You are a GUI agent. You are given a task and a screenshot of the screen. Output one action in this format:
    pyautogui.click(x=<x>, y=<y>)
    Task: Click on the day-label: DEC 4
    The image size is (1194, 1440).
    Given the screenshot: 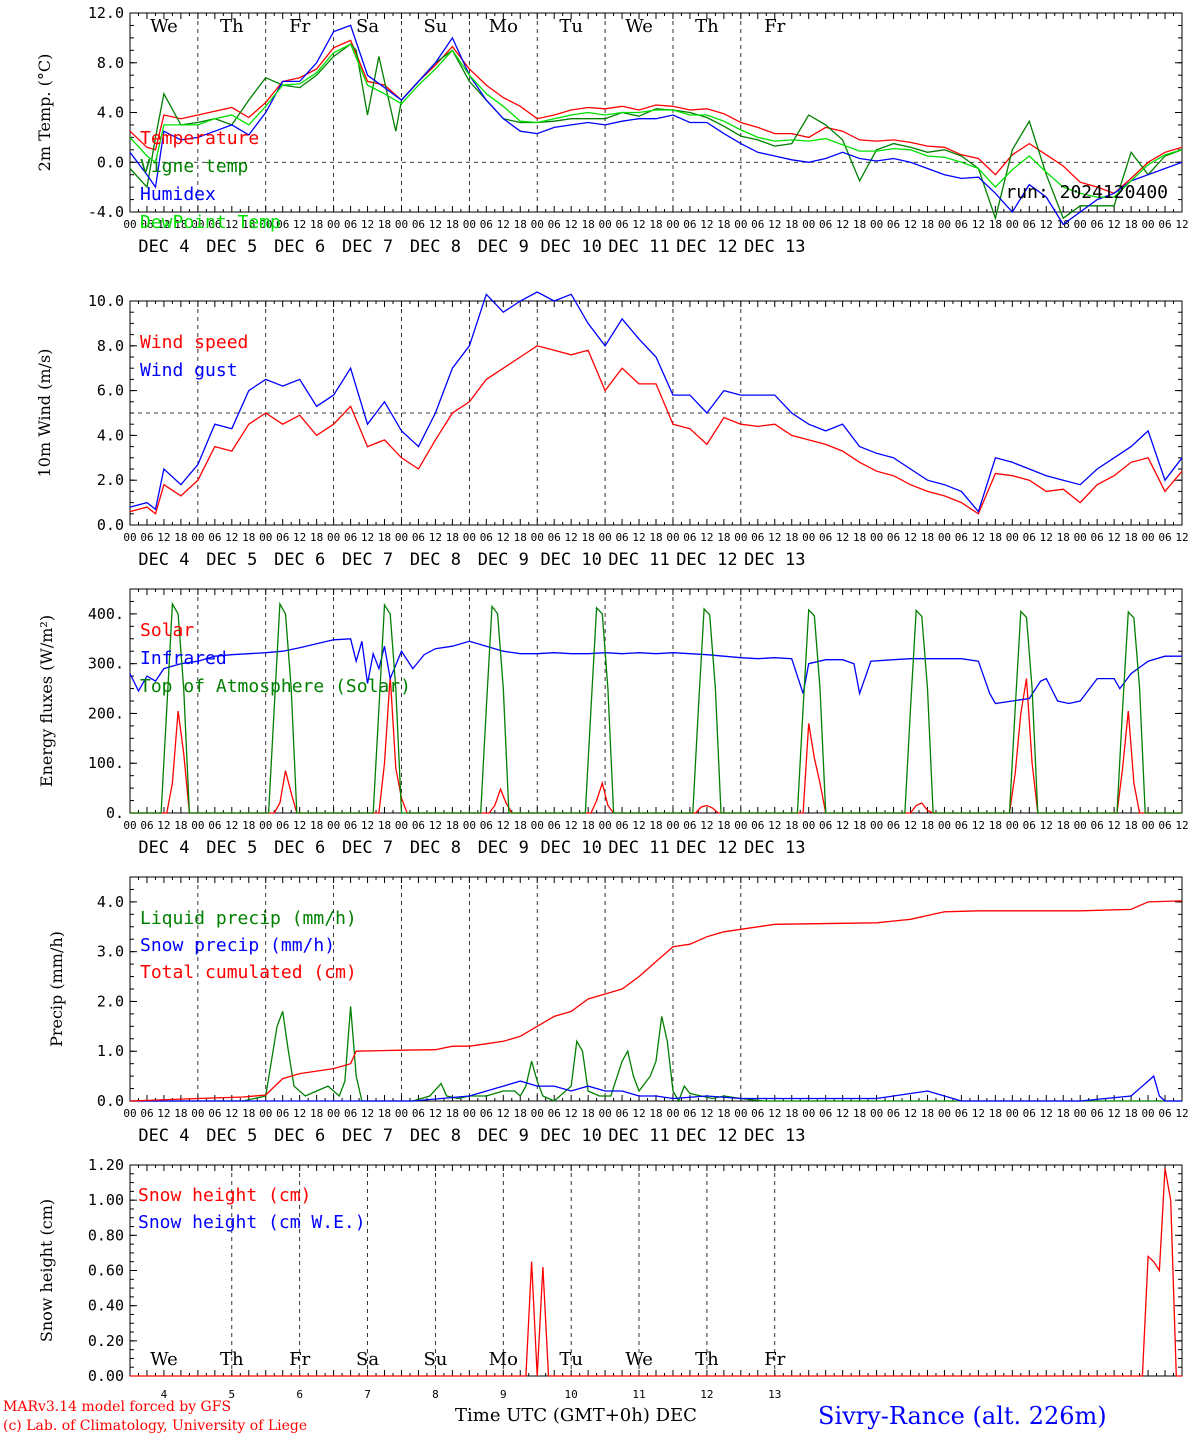 What is the action you would take?
    pyautogui.click(x=163, y=848)
    